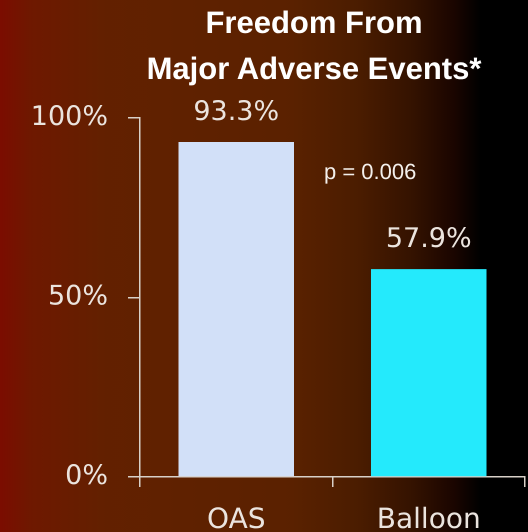 Image resolution: width=528 pixels, height=532 pixels. Describe the element at coordinates (78, 296) in the screenshot. I see `y-tick-label: 50%` at that location.